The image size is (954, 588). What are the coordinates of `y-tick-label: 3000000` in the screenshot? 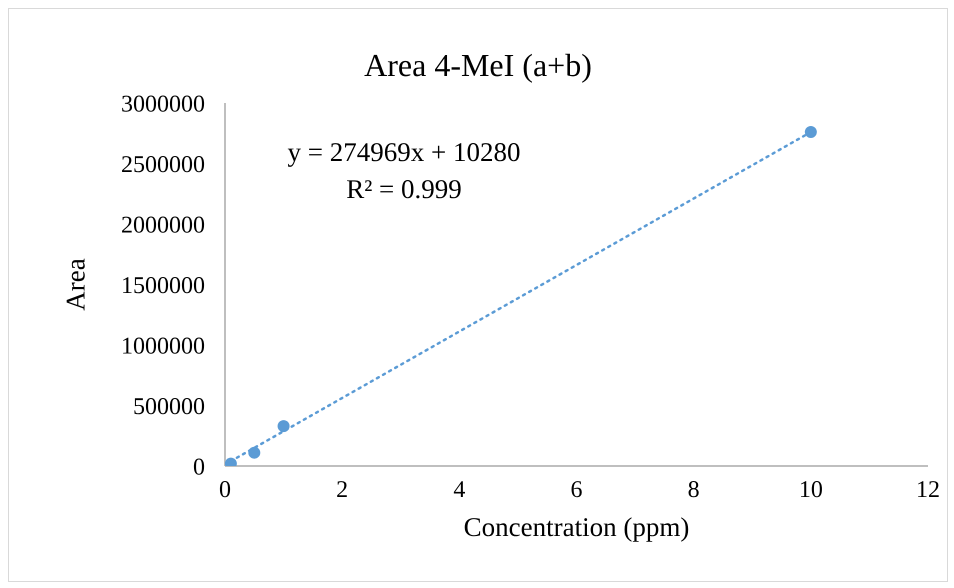 It's located at (163, 105).